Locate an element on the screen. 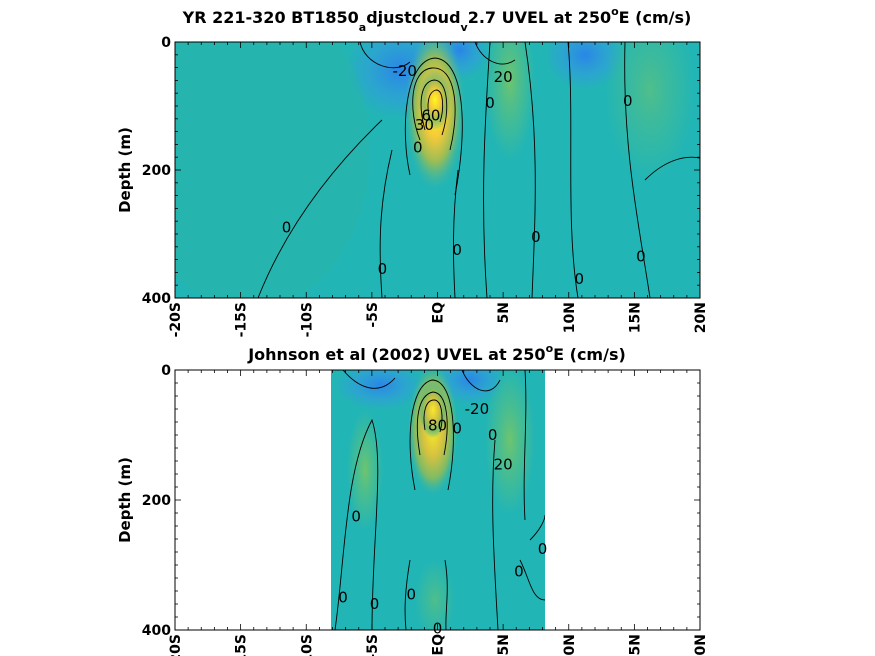  y-tick-labels-bottom: 0 200 400 is located at coordinates (156, 501).